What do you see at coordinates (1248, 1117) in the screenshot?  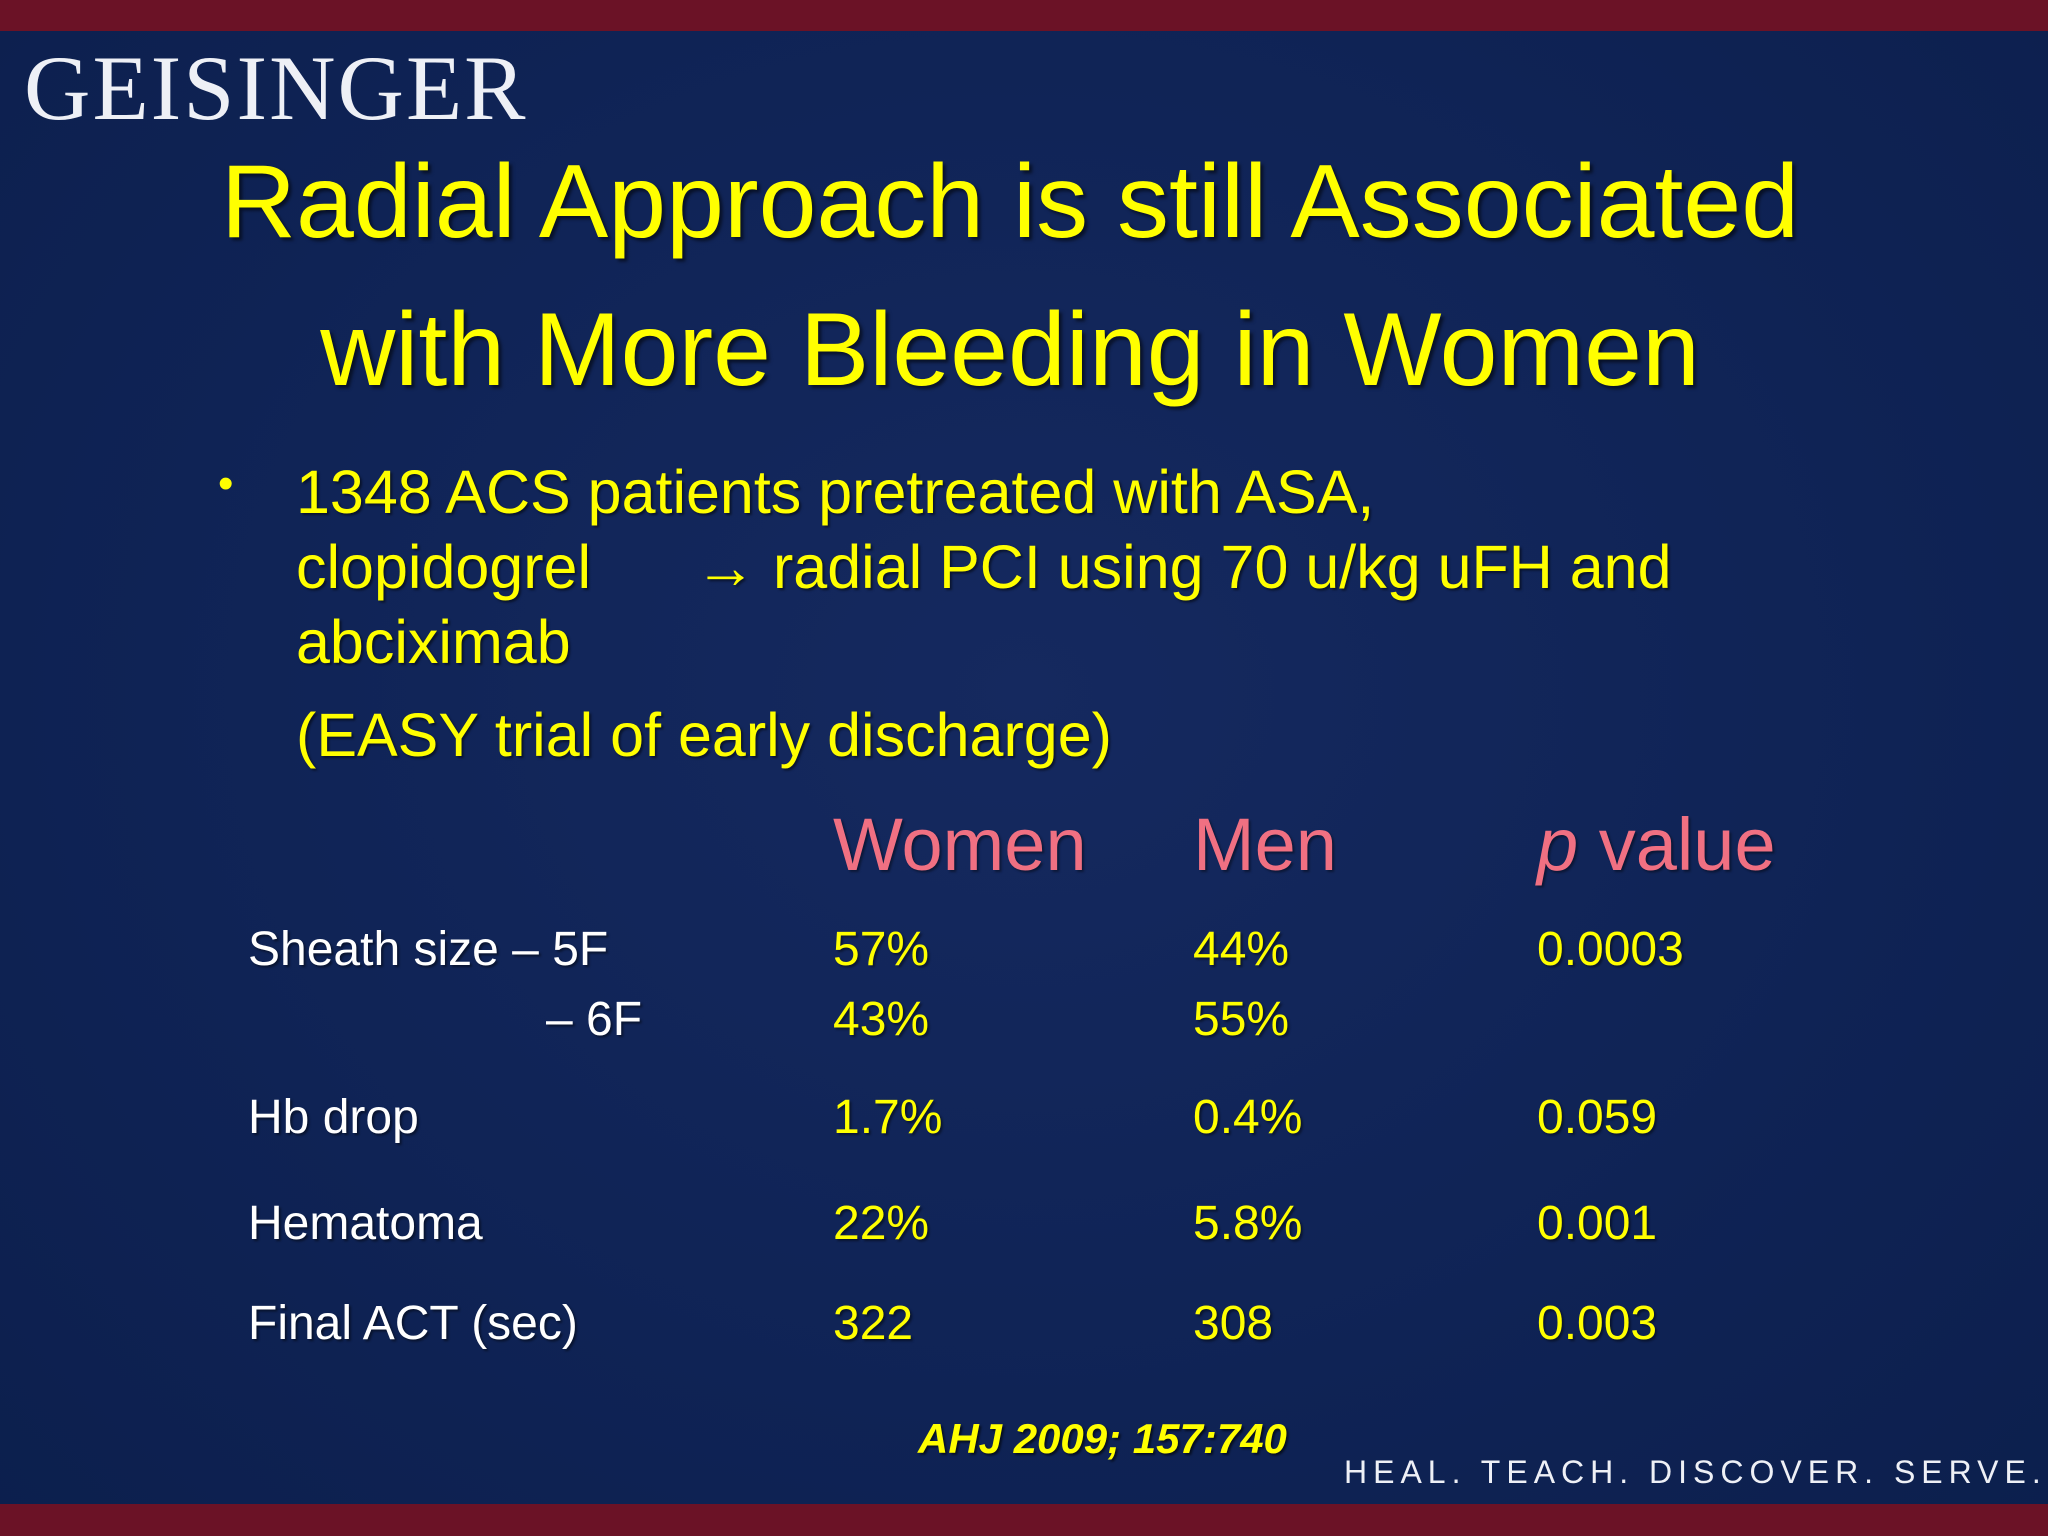 I see `cell-men: 0.4%` at bounding box center [1248, 1117].